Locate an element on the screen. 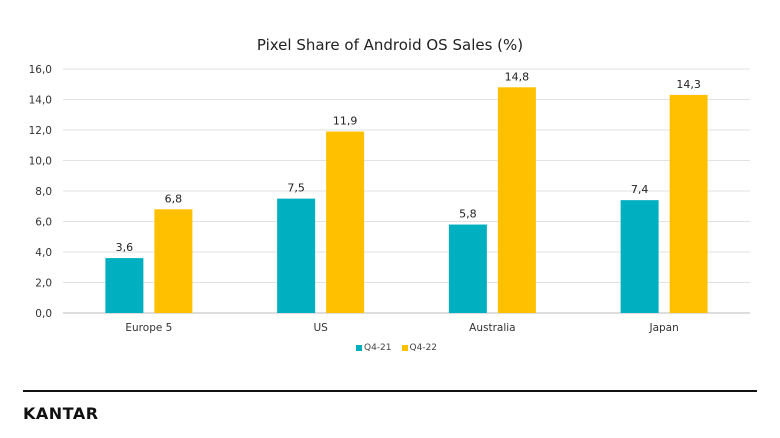 The height and width of the screenshot is (438, 780). data-label: 7,5 is located at coordinates (296, 188).